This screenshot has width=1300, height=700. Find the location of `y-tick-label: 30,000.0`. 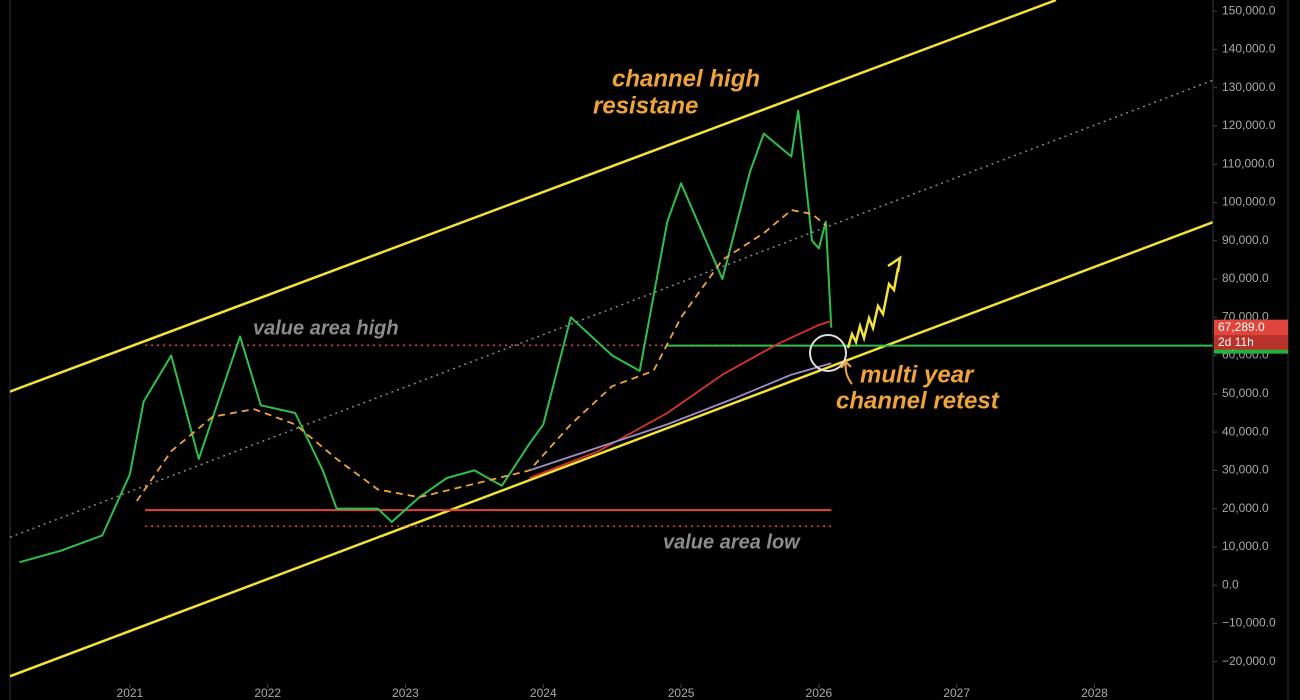

y-tick-label: 30,000.0 is located at coordinates (1245, 470).